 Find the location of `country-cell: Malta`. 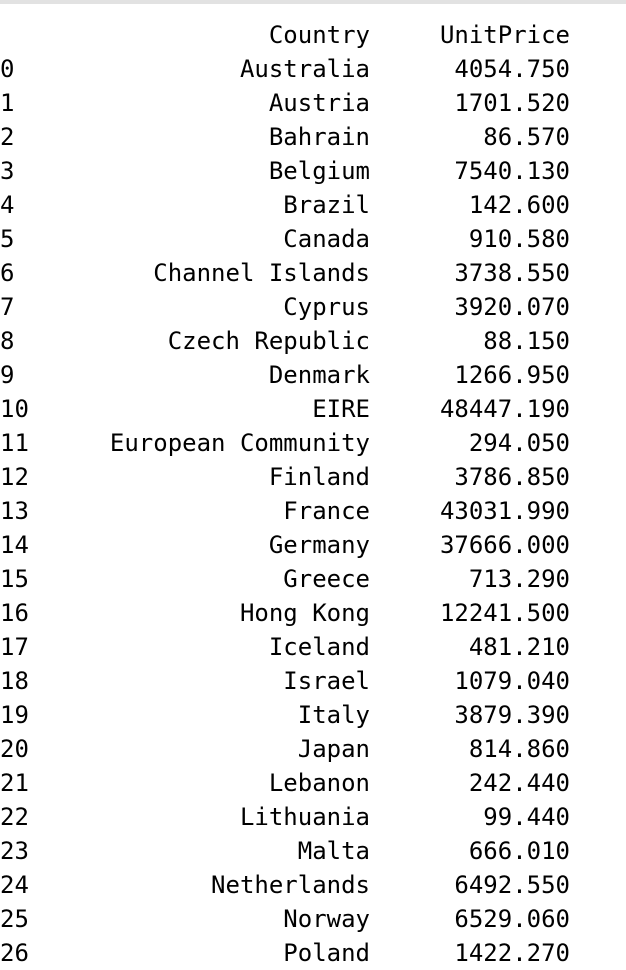

country-cell: Malta is located at coordinates (333, 851).